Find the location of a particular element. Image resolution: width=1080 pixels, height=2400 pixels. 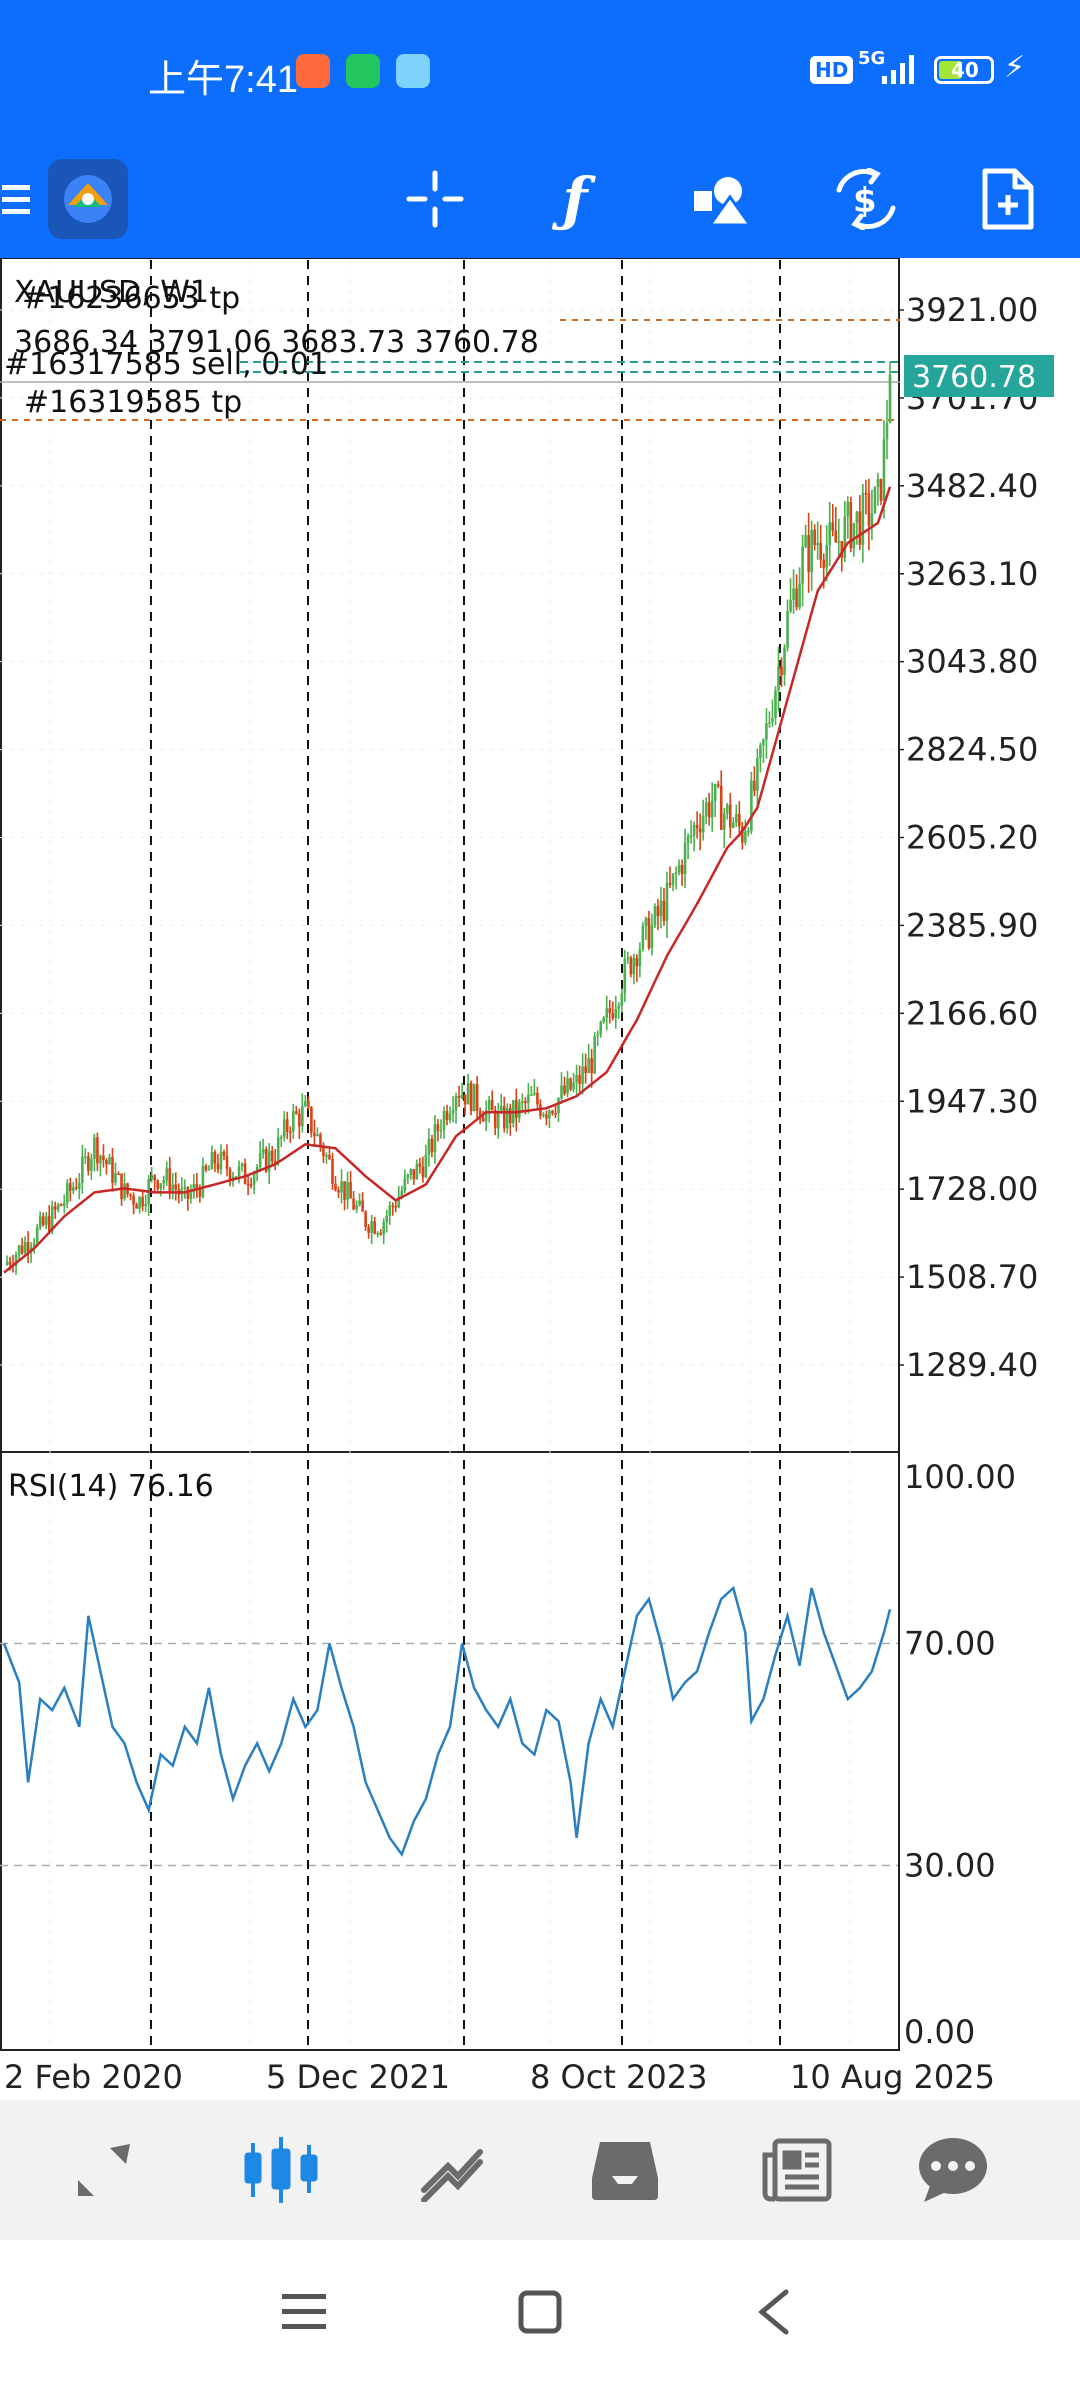

nav-quotes is located at coordinates (107, 2170).